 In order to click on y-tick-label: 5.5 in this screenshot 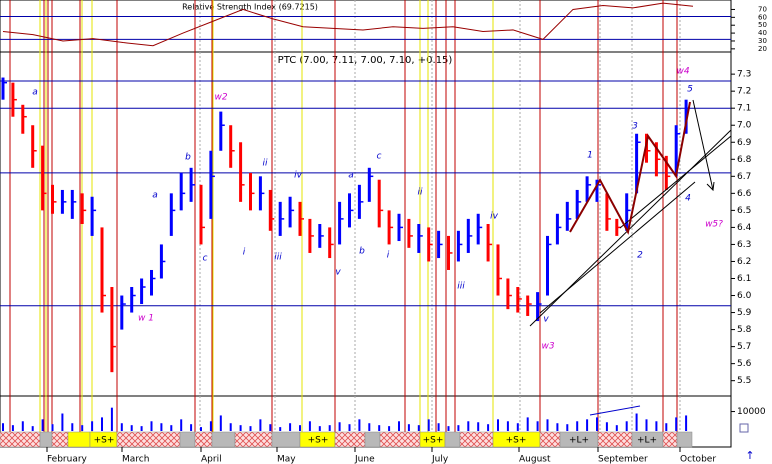, I will do `click(744, 381)`.